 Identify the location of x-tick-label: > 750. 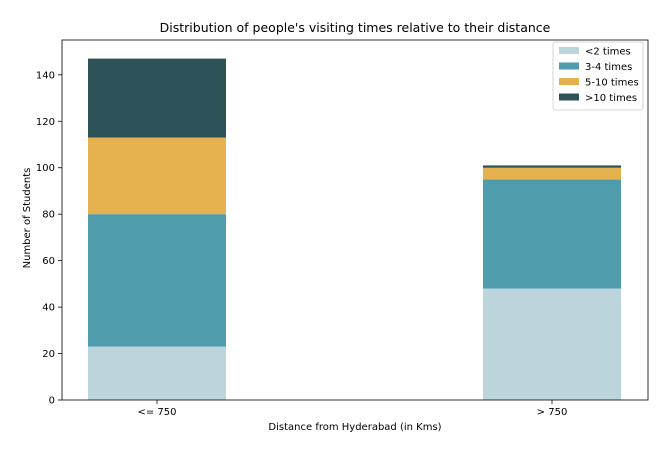
(552, 412).